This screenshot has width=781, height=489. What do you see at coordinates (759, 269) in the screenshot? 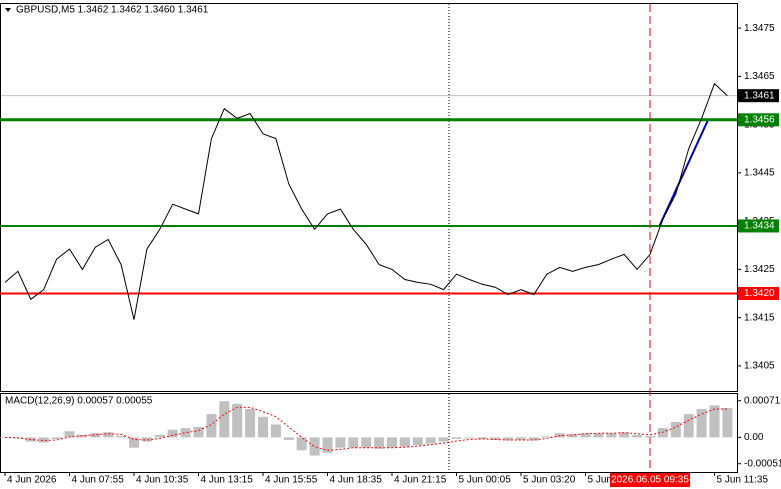
I see `y-tick-label: 1.3425` at bounding box center [759, 269].